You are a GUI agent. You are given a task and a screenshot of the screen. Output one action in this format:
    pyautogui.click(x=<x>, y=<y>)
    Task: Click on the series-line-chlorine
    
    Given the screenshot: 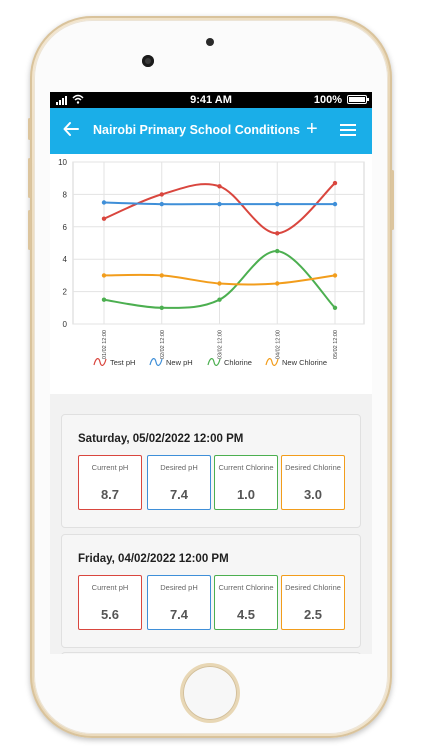 What is the action you would take?
    pyautogui.click(x=219, y=279)
    